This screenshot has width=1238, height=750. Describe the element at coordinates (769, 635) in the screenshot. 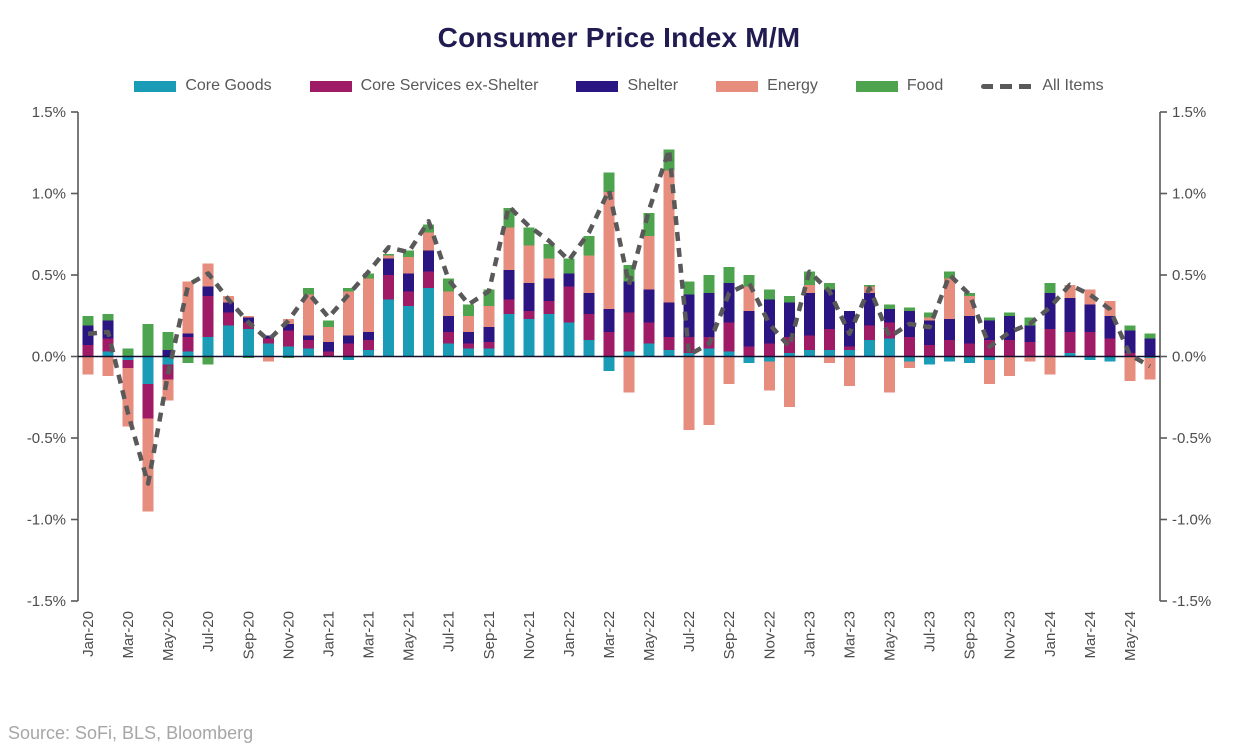

I see `x-axis-tick-label: Nov-22` at that location.